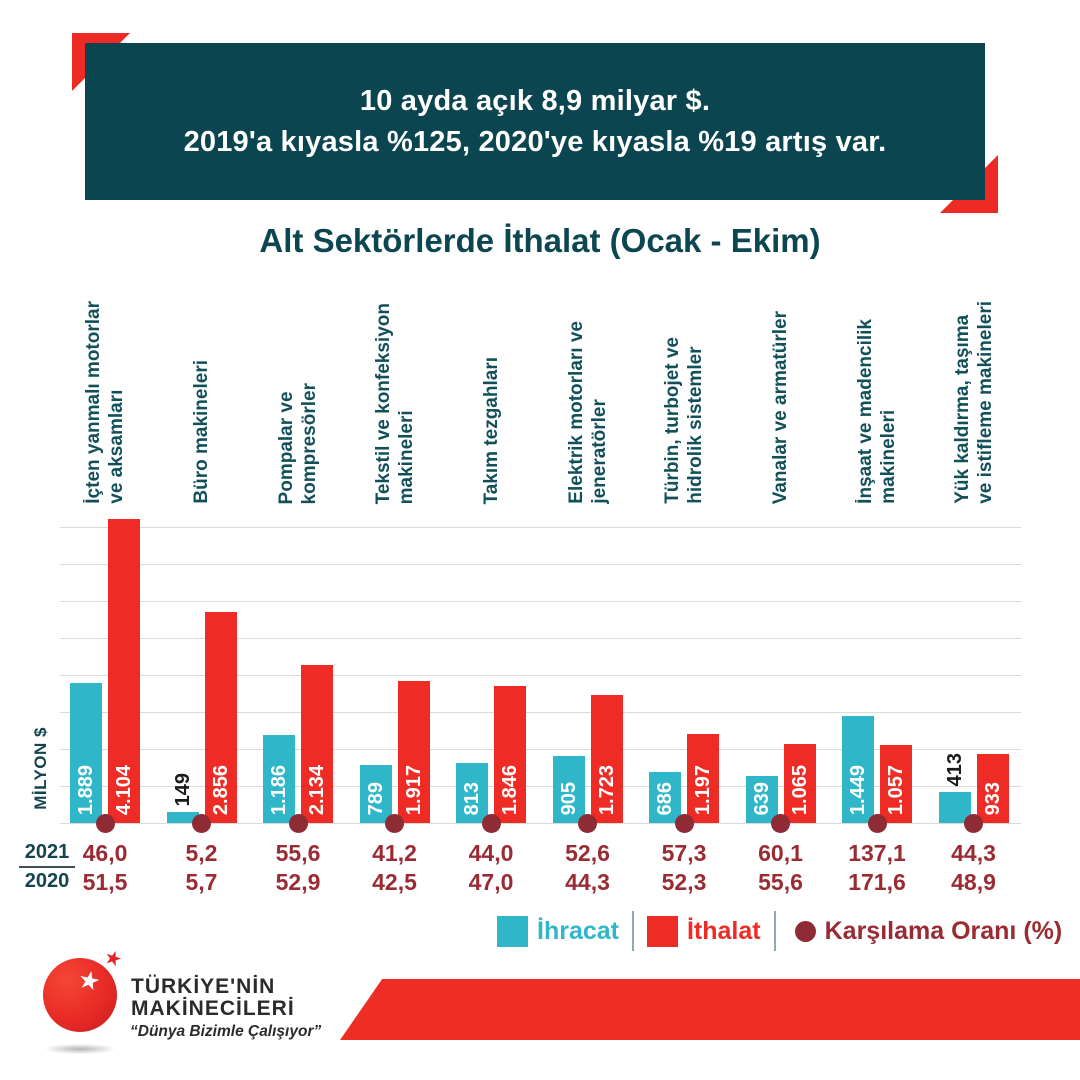 This screenshot has height=1080, width=1080. I want to click on ratio-value: 171,6, so click(877, 882).